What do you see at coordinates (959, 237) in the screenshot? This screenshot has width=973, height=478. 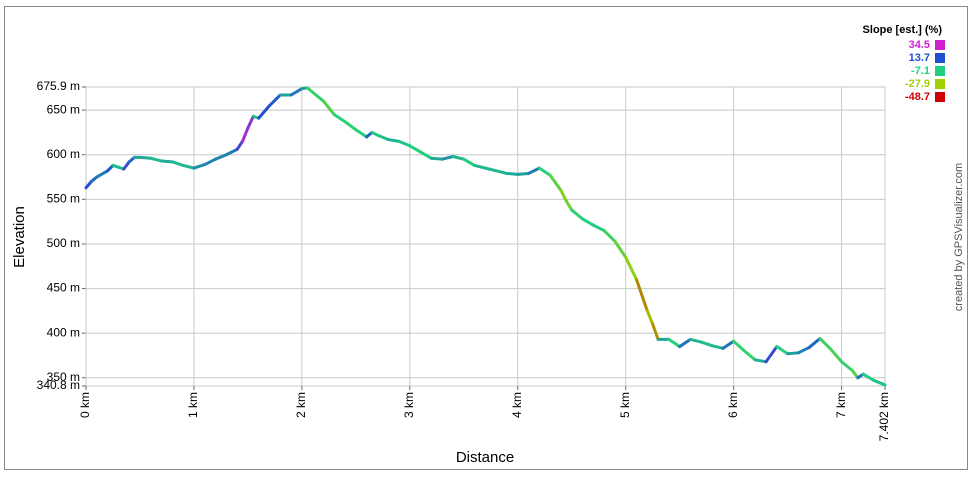 I see `credit: created by GPSVisualizer.com` at bounding box center [959, 237].